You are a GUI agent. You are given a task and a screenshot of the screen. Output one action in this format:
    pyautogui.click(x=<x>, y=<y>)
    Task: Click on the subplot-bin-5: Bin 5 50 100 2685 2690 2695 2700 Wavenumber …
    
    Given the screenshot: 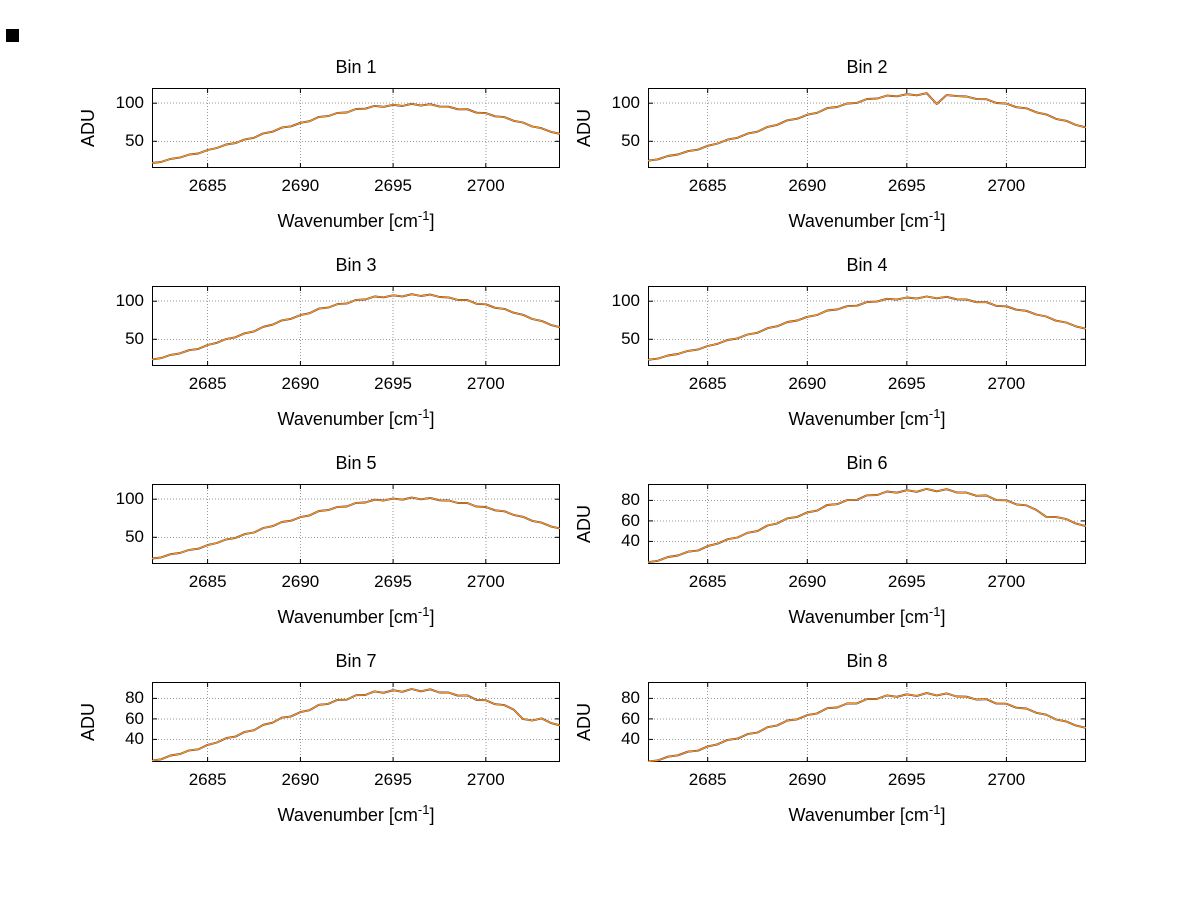 What is the action you would take?
    pyautogui.click(x=307, y=542)
    